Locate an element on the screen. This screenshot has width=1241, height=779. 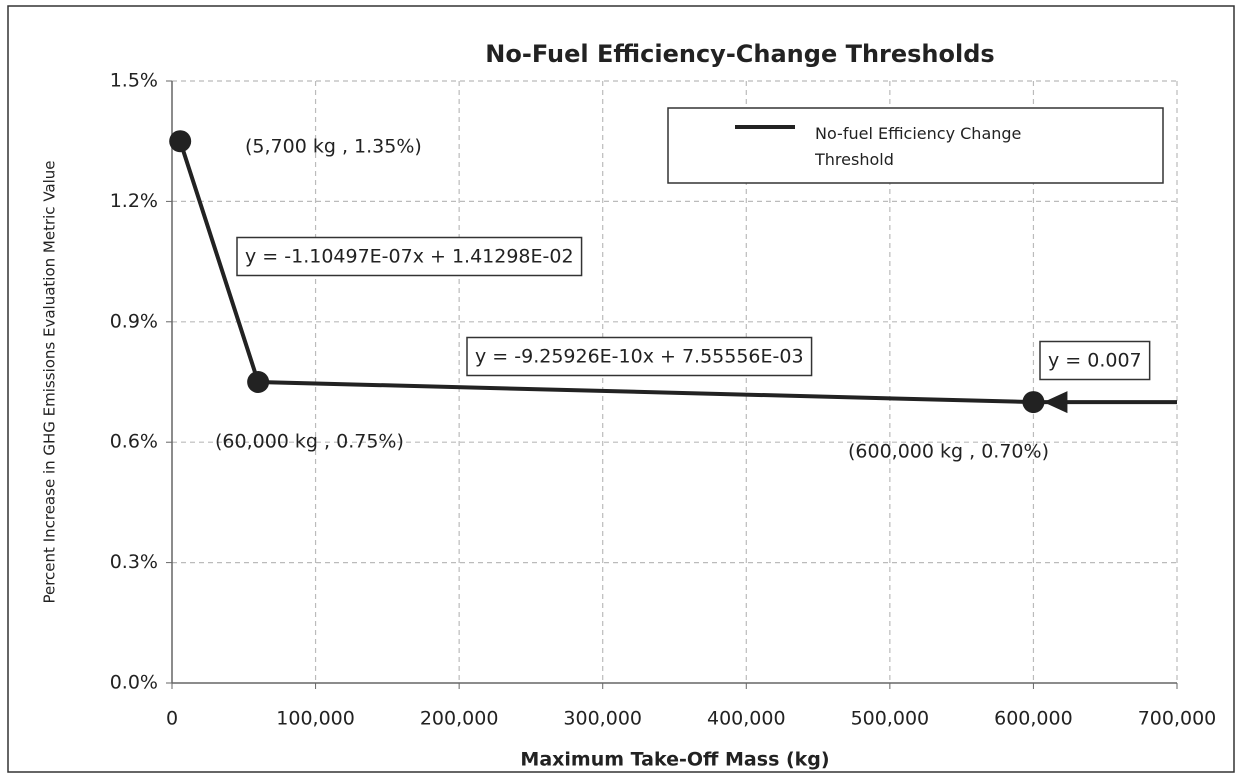
y-tick-label: 0.6% is located at coordinates (134, 442).